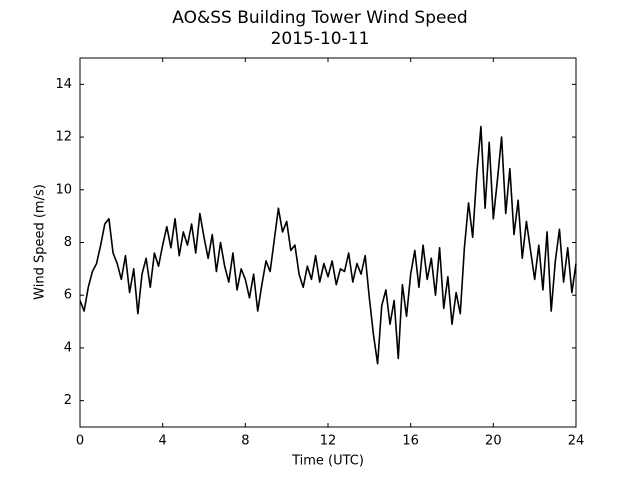 The height and width of the screenshot is (480, 640). Describe the element at coordinates (319, 18) in the screenshot. I see `chart-title: AO&SS Building Tower Wind Speed` at that location.